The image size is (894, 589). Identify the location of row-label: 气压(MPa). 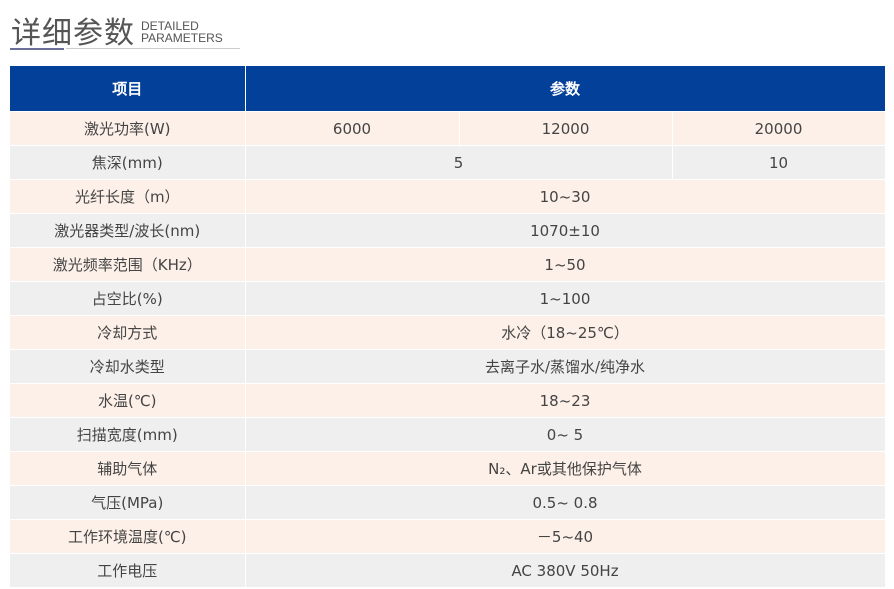
(128, 502).